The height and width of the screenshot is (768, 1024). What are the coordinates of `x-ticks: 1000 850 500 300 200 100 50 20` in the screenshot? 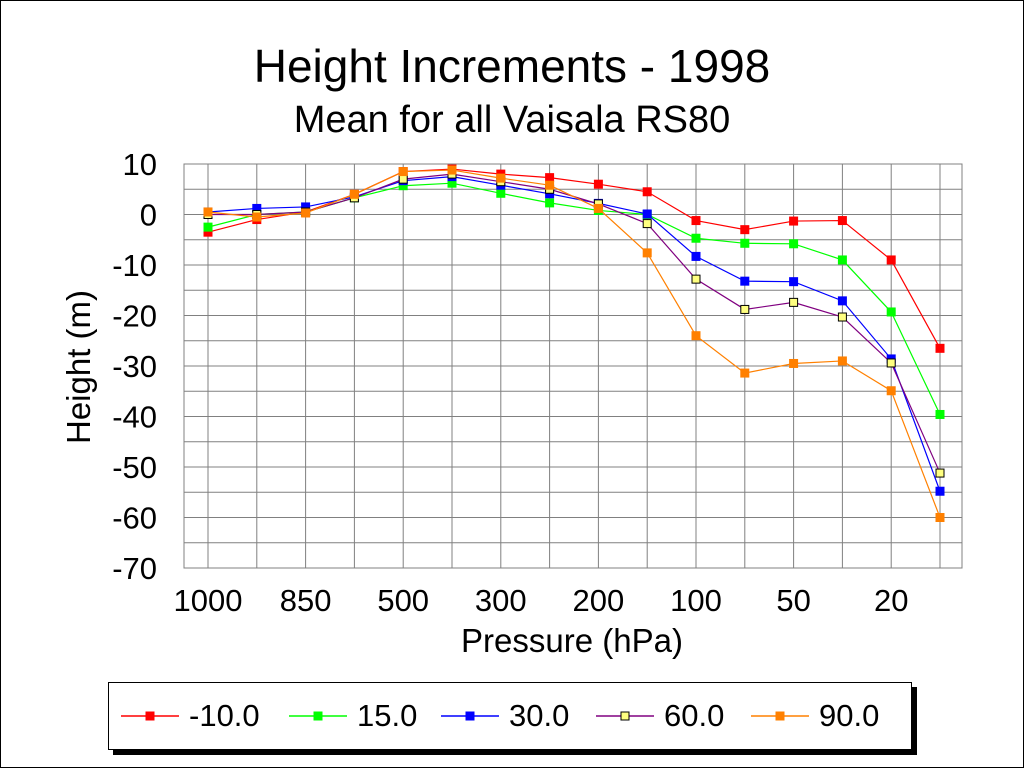 It's located at (541, 600).